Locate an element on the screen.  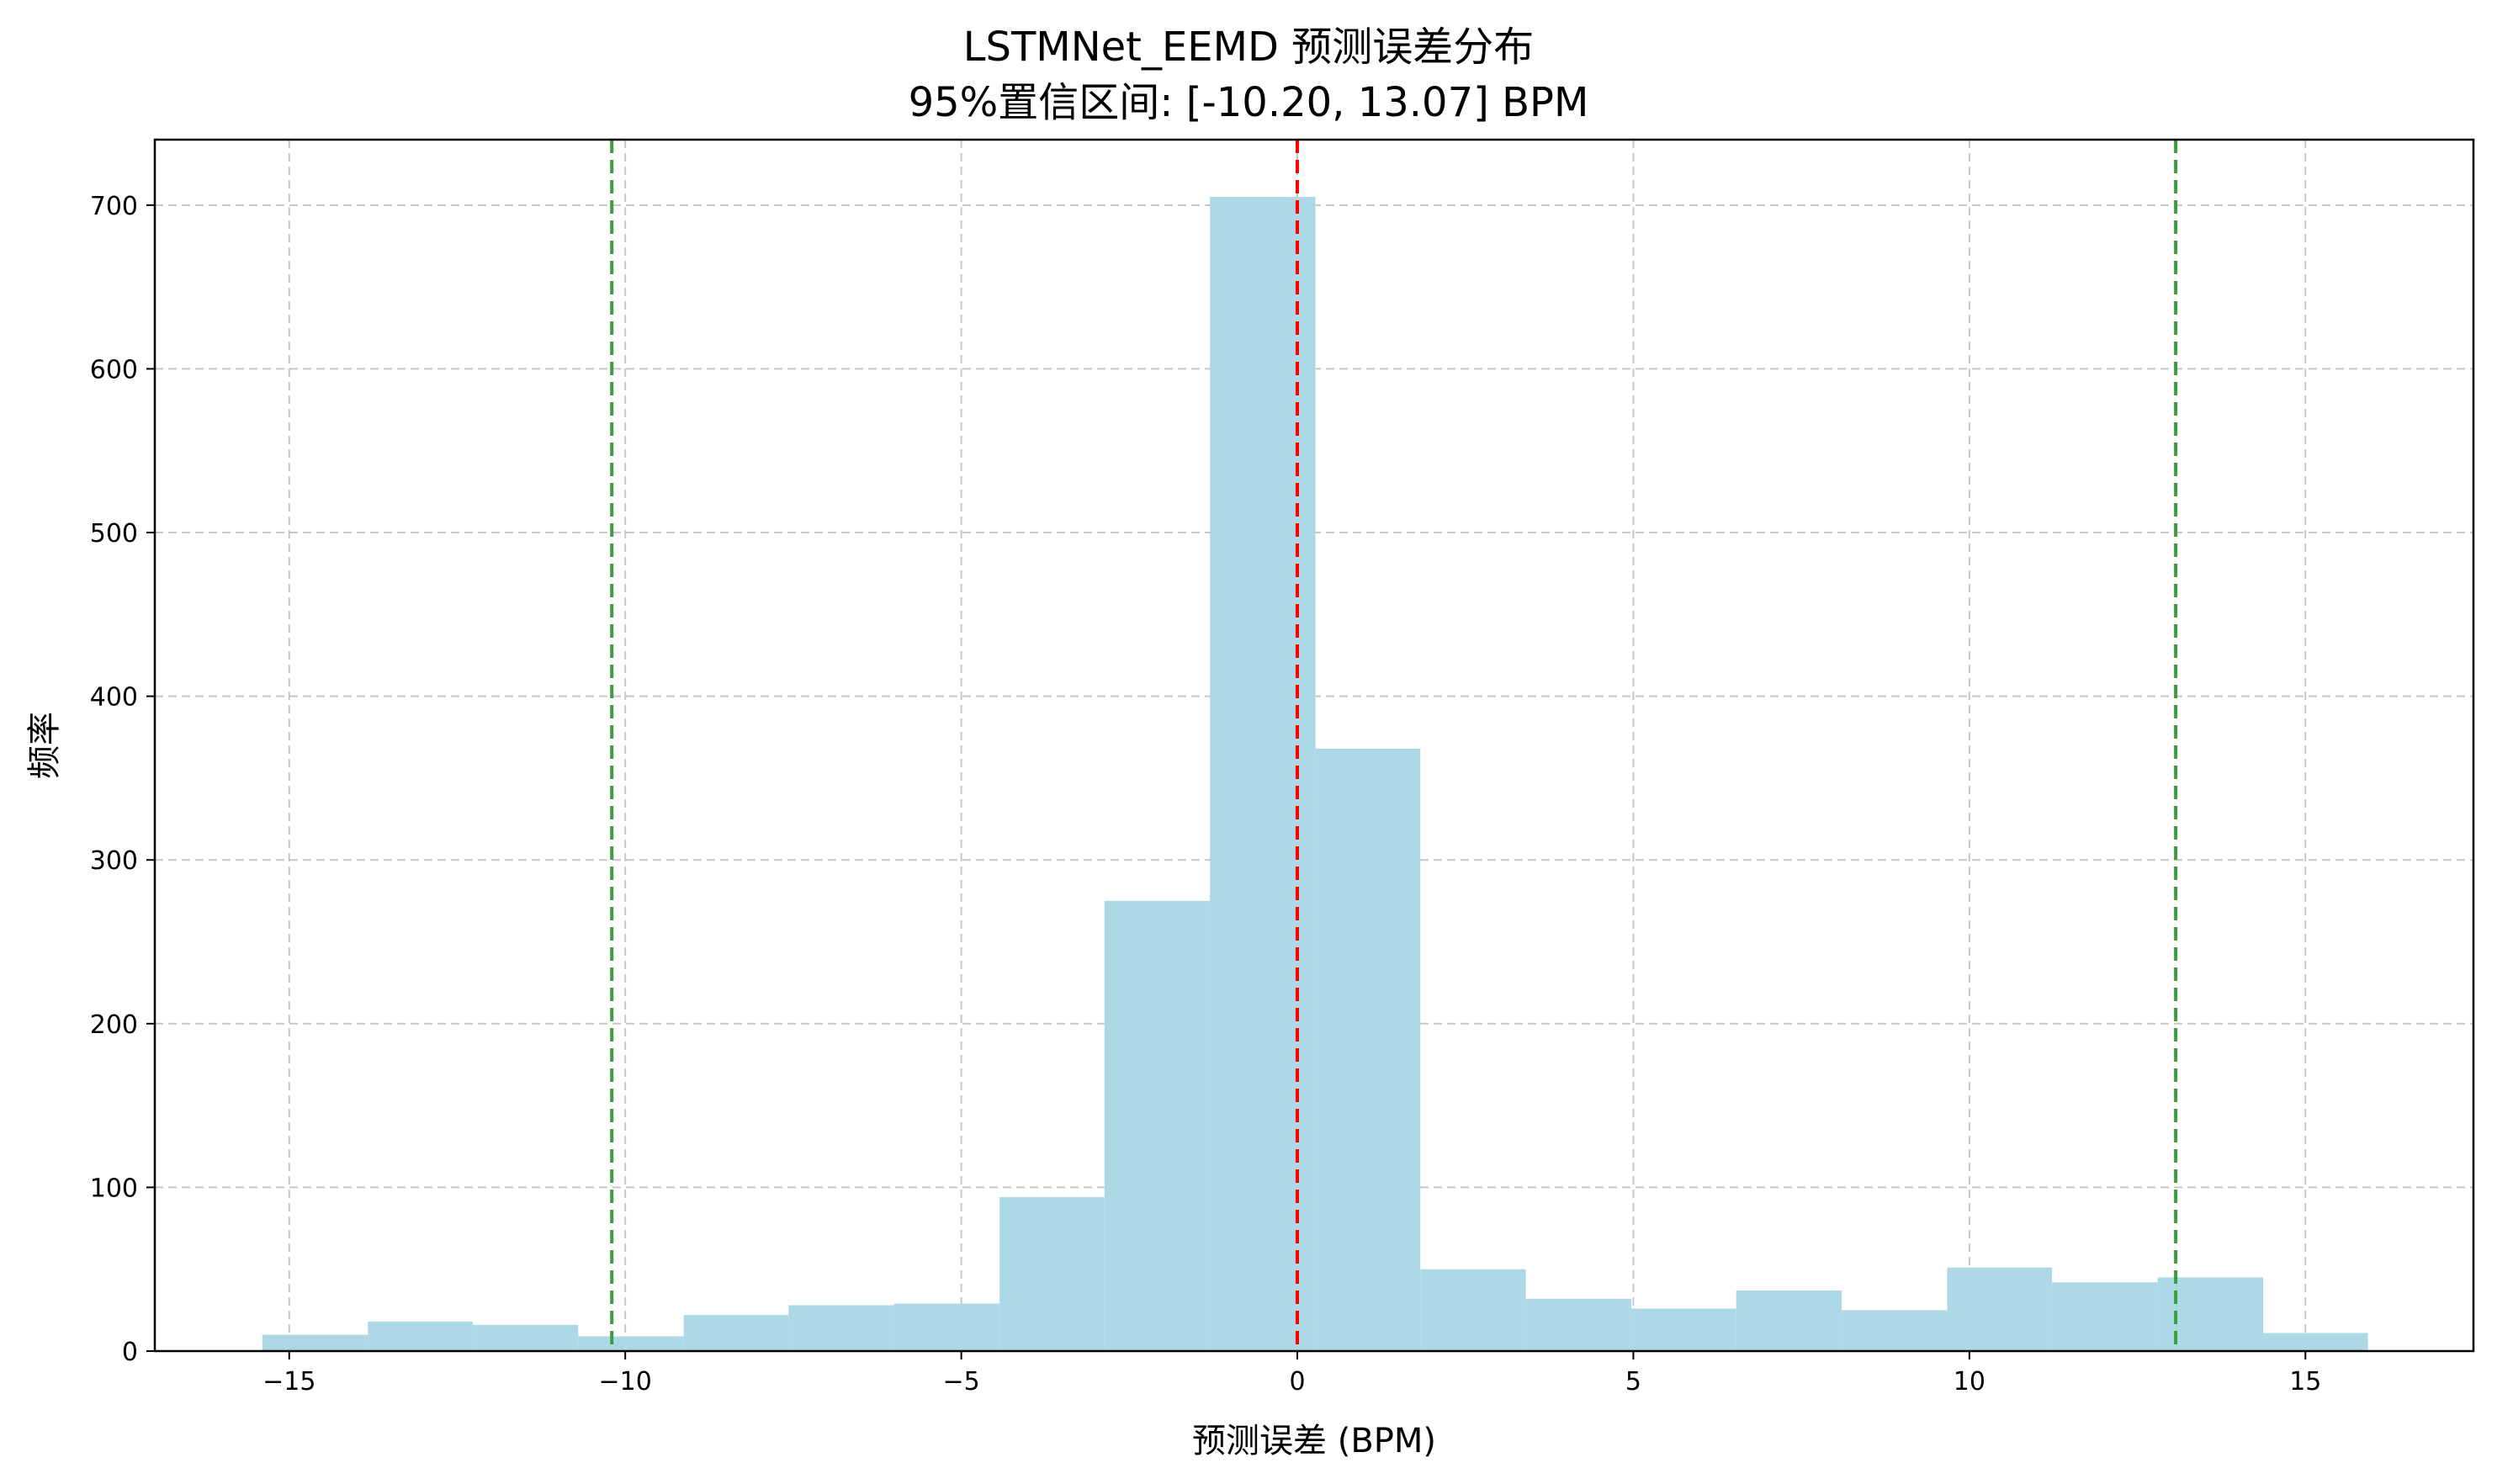
x-tick-label: 0 is located at coordinates (1297, 1382).